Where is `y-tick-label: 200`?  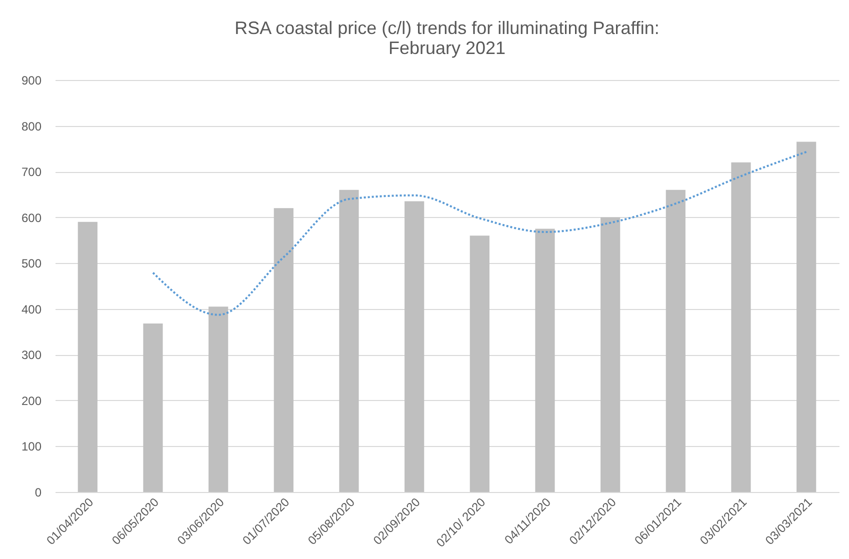 y-tick-label: 200 is located at coordinates (31, 401).